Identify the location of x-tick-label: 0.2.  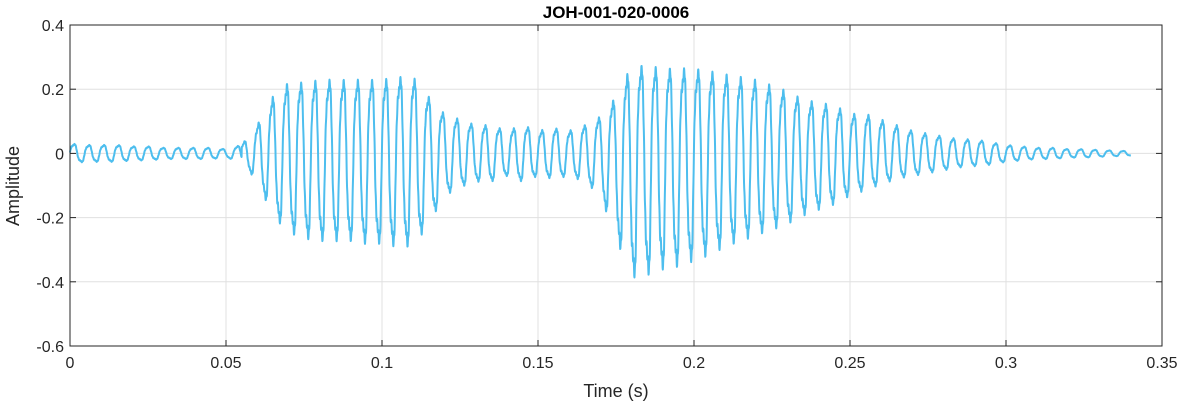
(694, 363).